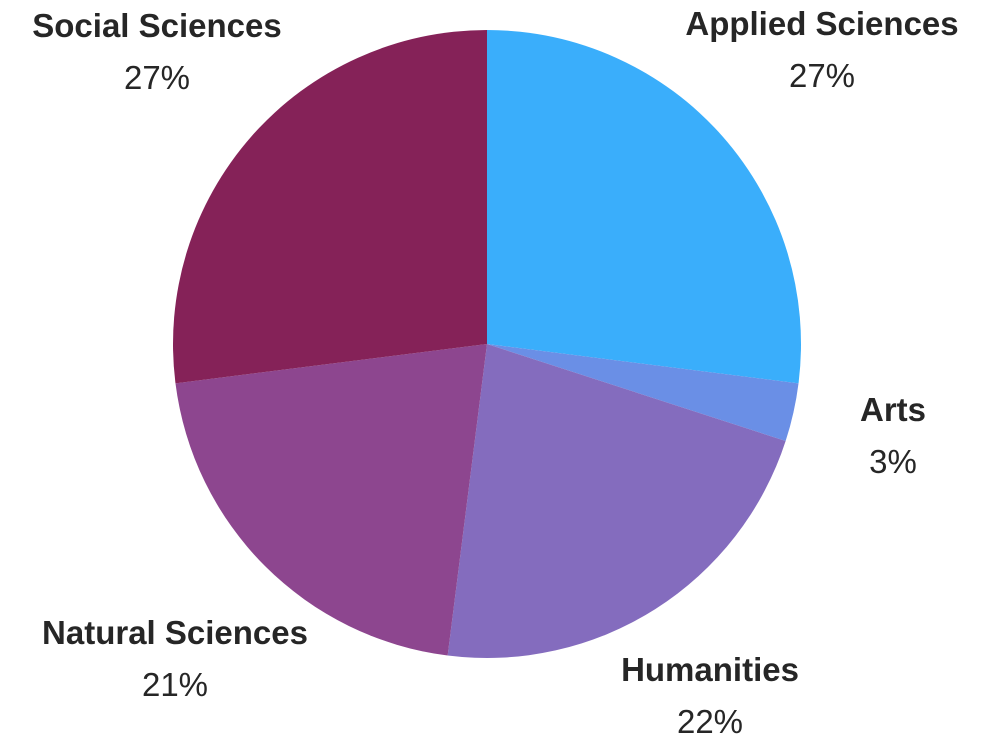 Image resolution: width=984 pixels, height=742 pixels. I want to click on slice-label-humanities: Humanities, so click(710, 669).